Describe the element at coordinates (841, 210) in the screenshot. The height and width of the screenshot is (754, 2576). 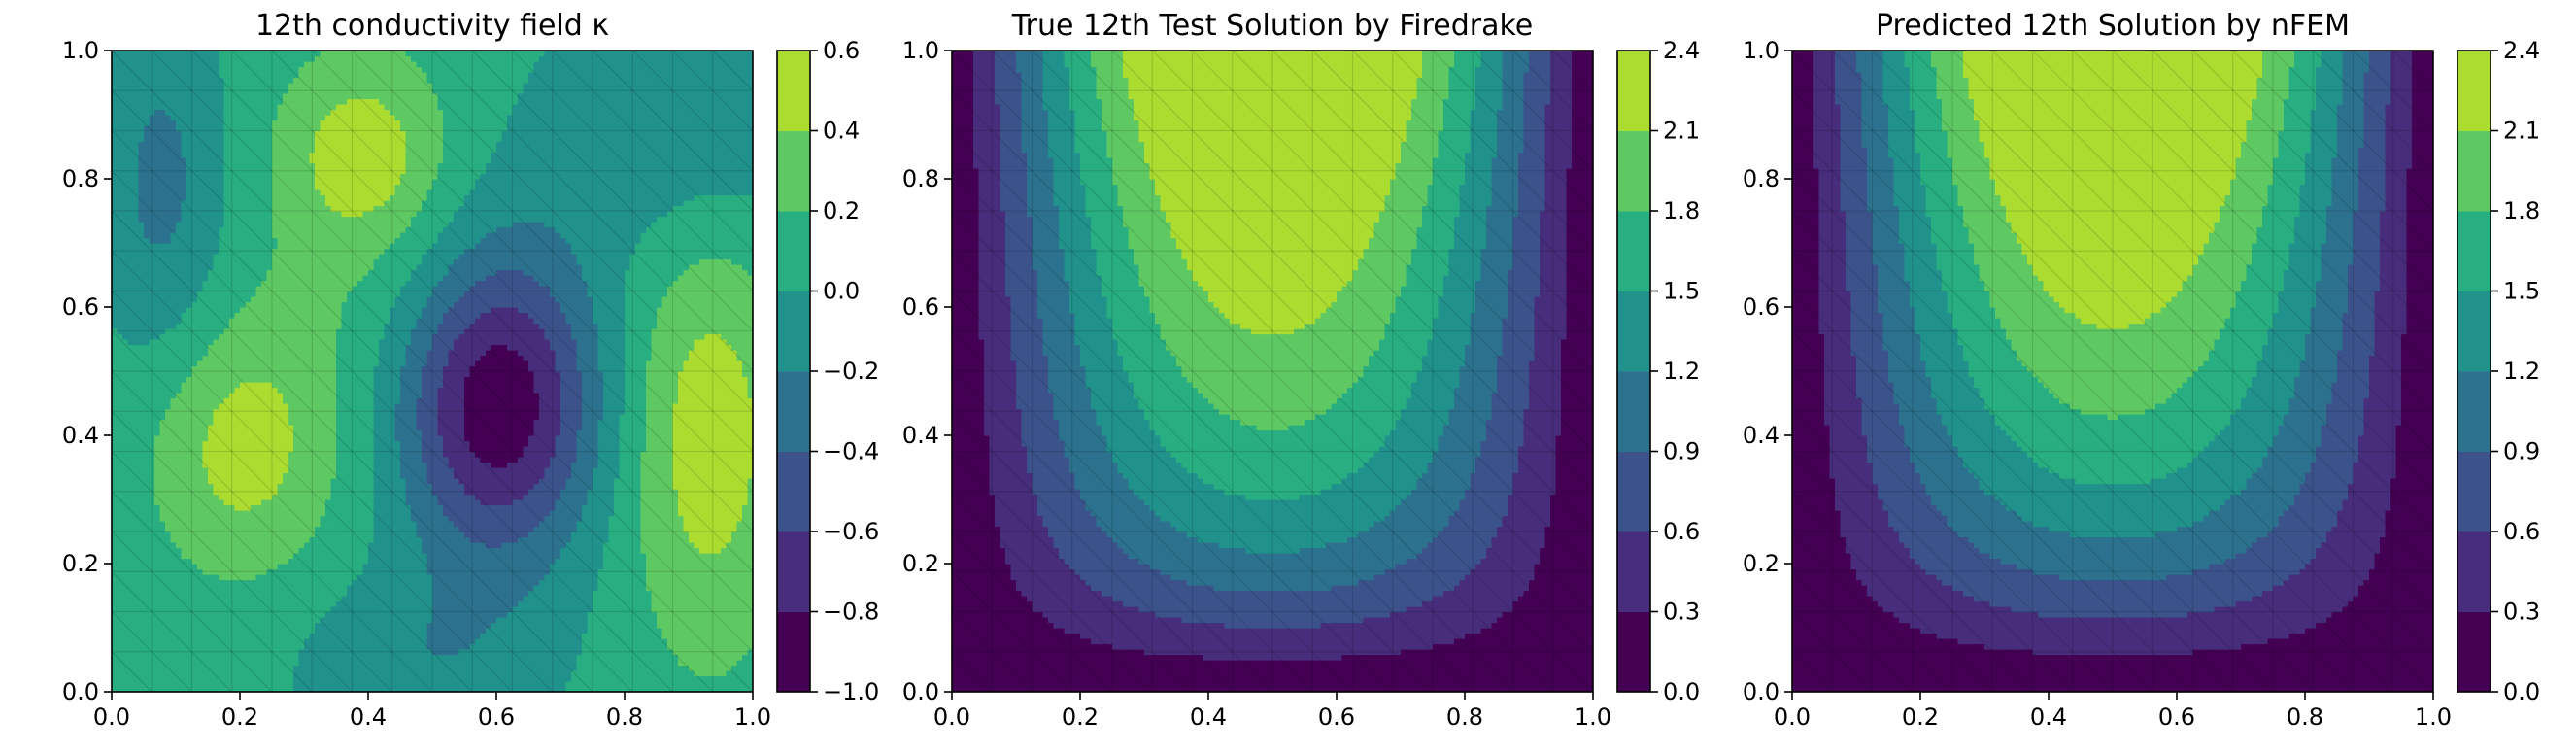
I see `colorbar-tick-label: 0.2` at that location.